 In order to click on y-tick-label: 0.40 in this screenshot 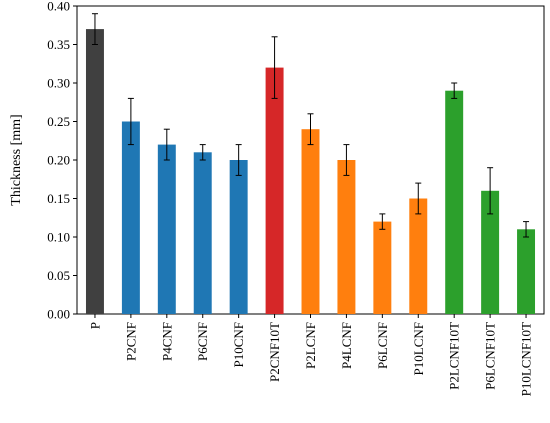, I will do `click(58, 7)`.